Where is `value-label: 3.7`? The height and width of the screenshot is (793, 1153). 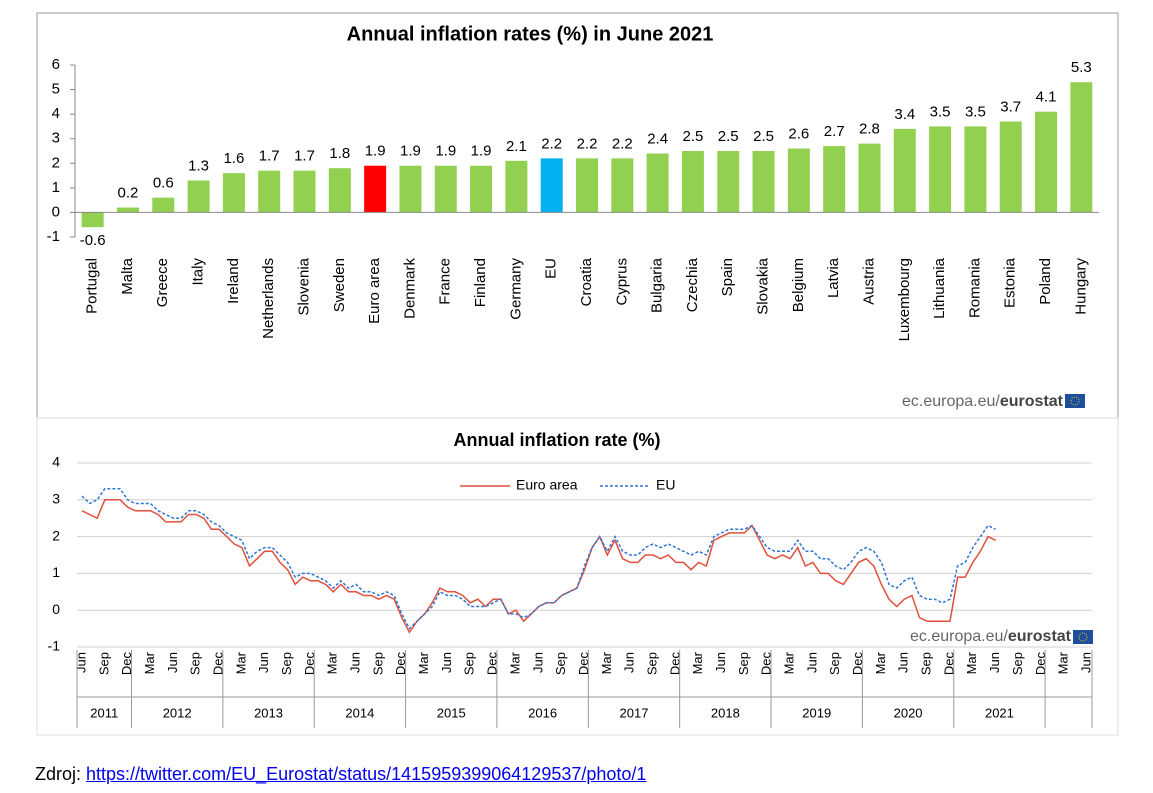
value-label: 3.7 is located at coordinates (1010, 106).